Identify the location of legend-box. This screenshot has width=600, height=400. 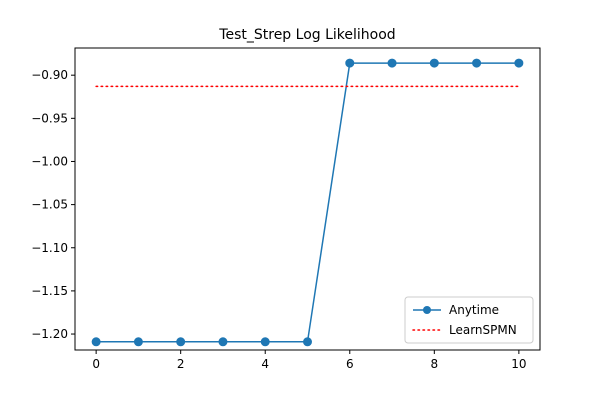
(469, 320).